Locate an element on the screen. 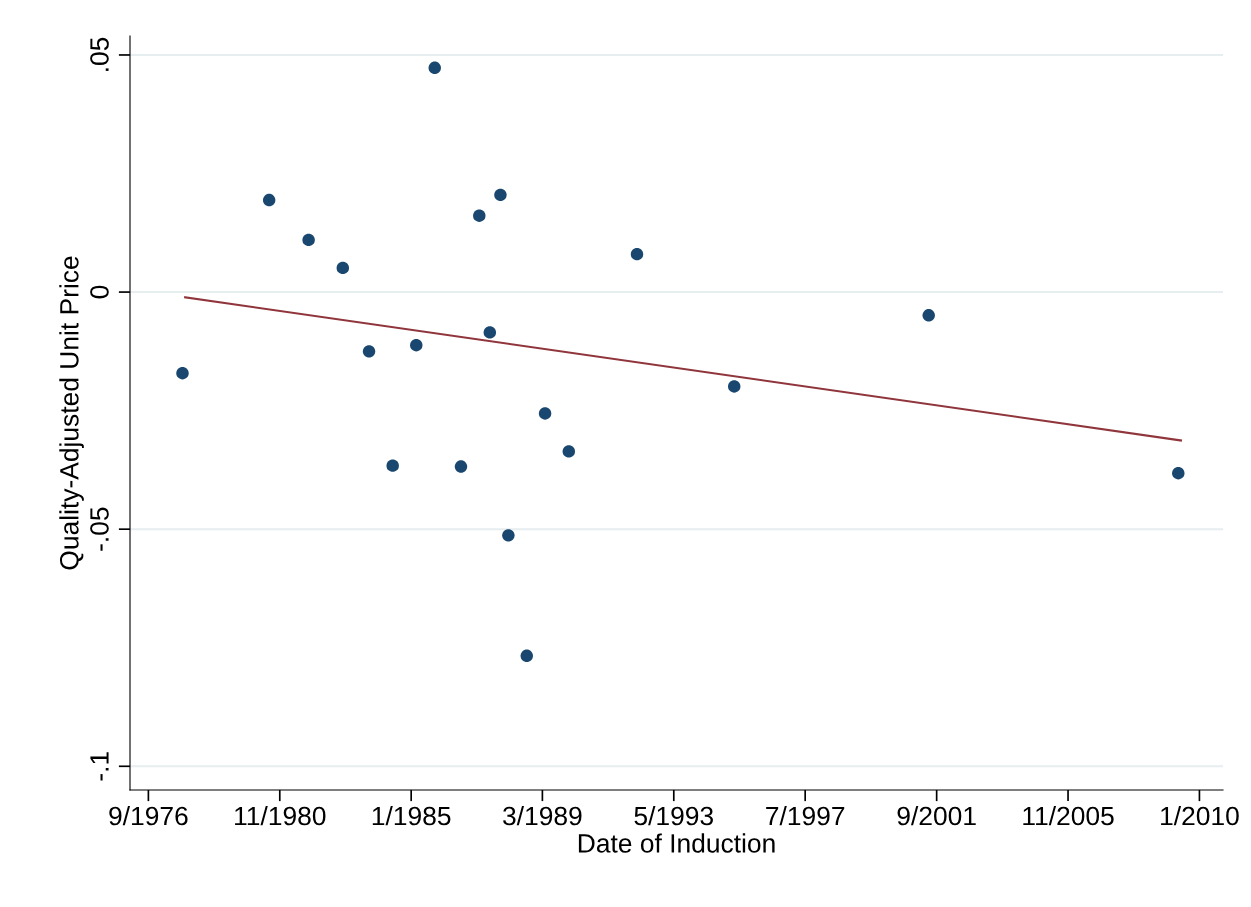 The height and width of the screenshot is (907, 1251). y-tick-label: -.1 is located at coordinates (99, 766).